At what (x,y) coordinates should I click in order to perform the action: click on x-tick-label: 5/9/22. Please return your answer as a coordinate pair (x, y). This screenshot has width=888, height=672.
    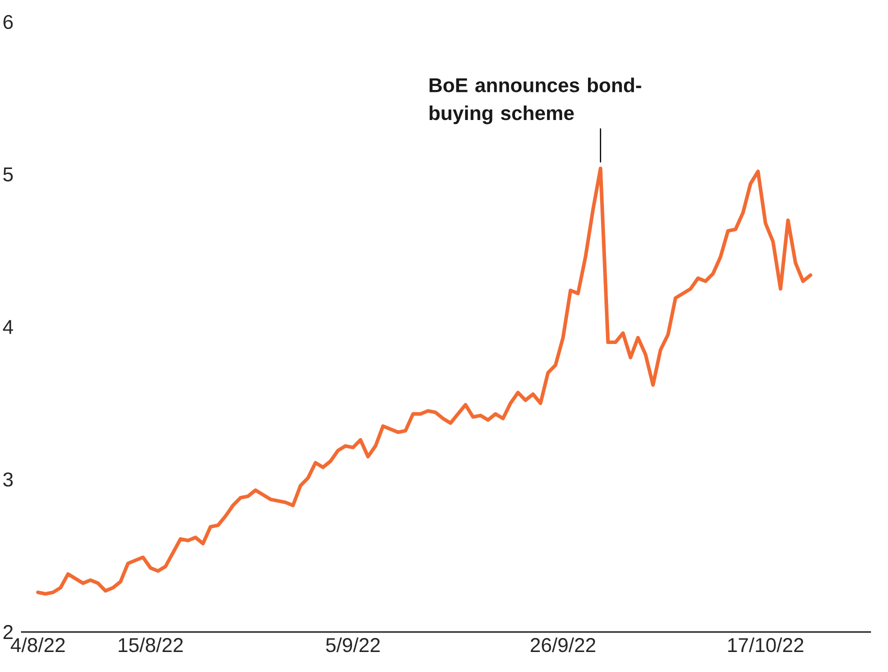
    Looking at the image, I should click on (353, 645).